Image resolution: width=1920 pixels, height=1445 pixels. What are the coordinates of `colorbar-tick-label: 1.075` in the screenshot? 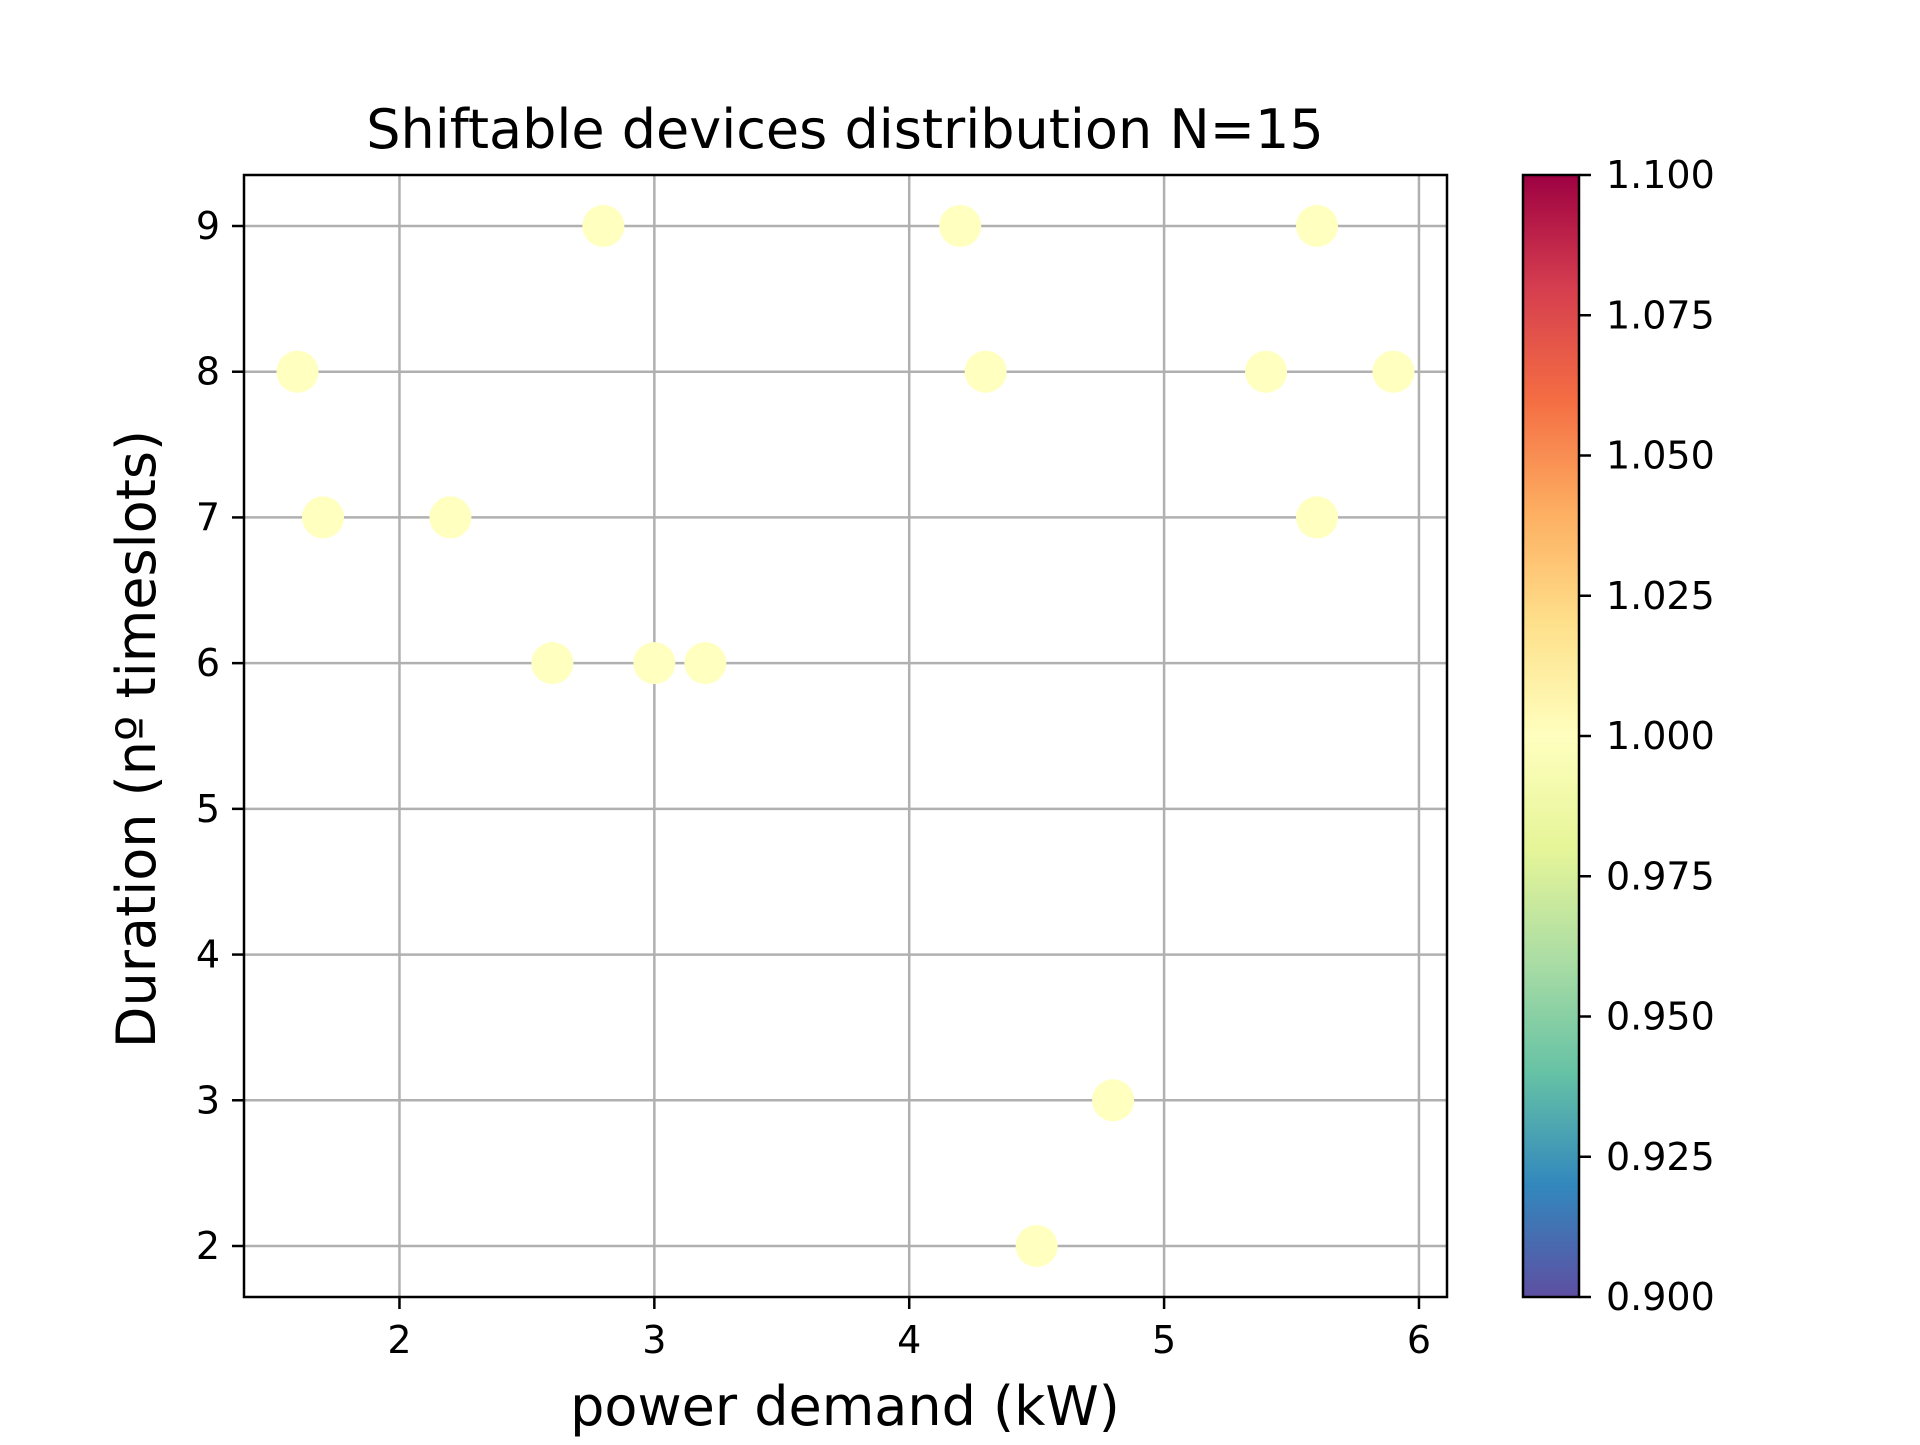 It's located at (1660, 315).